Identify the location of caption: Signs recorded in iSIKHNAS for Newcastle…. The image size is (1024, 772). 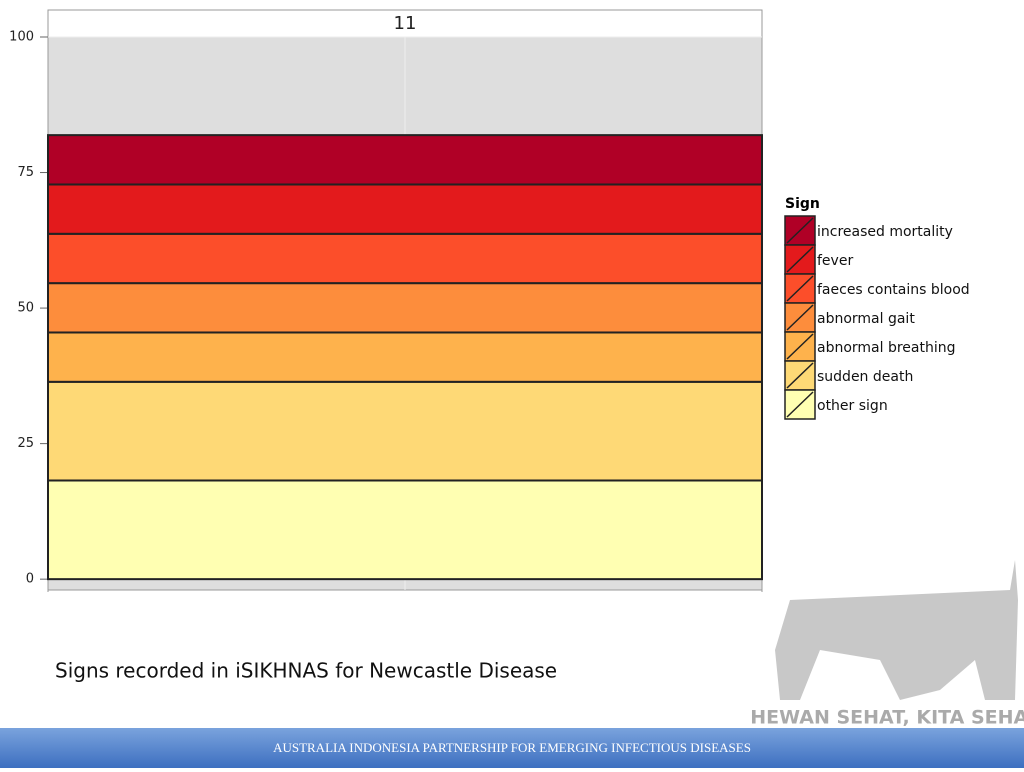
(306, 671).